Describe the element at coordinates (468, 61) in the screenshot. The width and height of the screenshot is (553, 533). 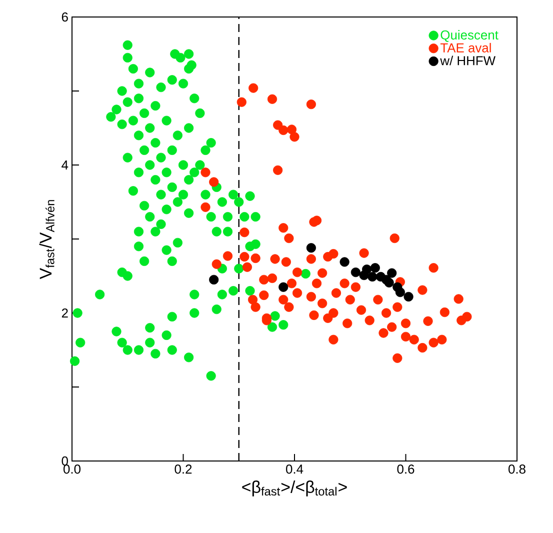
I see `legend-label: w/ HHFW` at that location.